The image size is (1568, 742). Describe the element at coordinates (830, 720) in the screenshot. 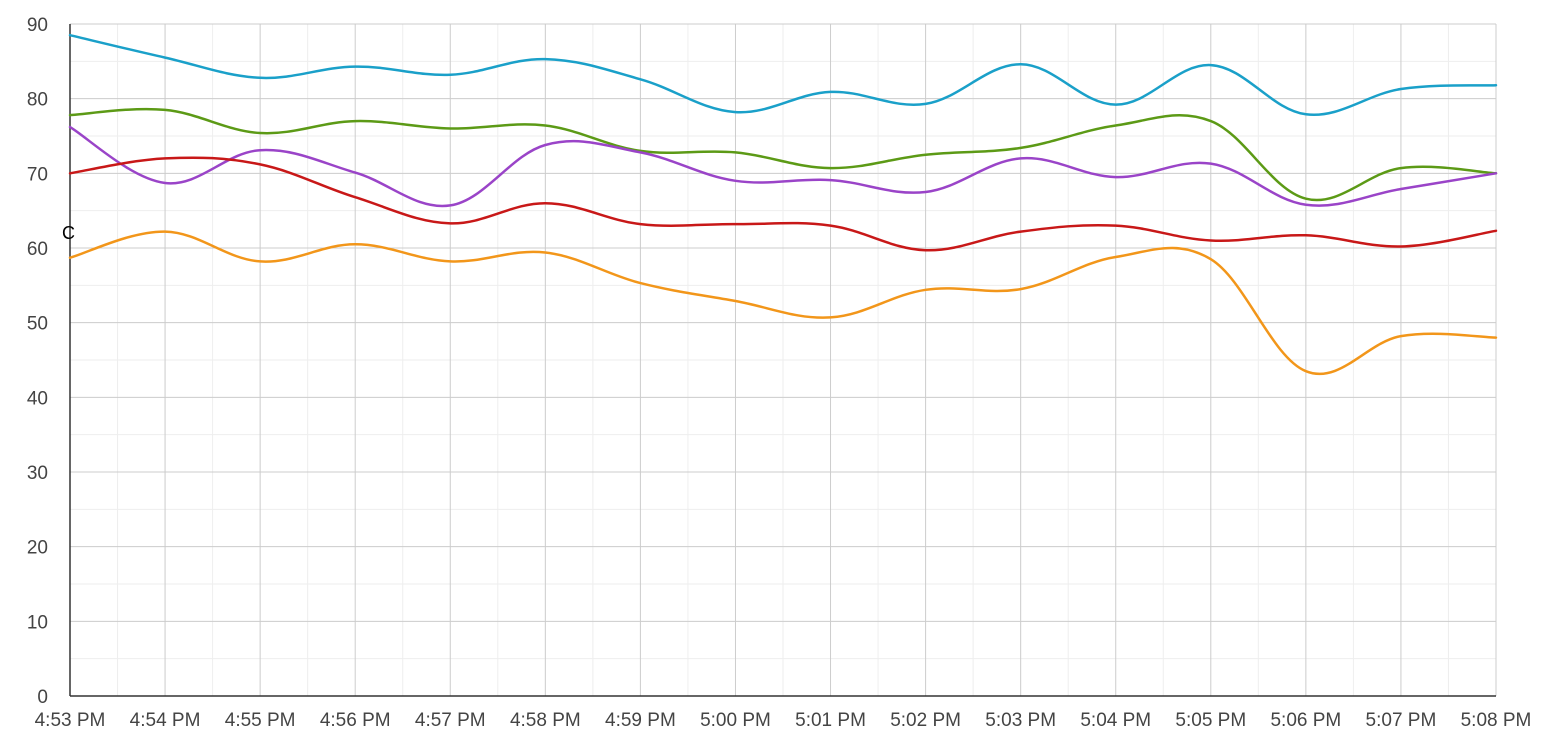

I see `x-tick-label: 5:01 PM` at that location.